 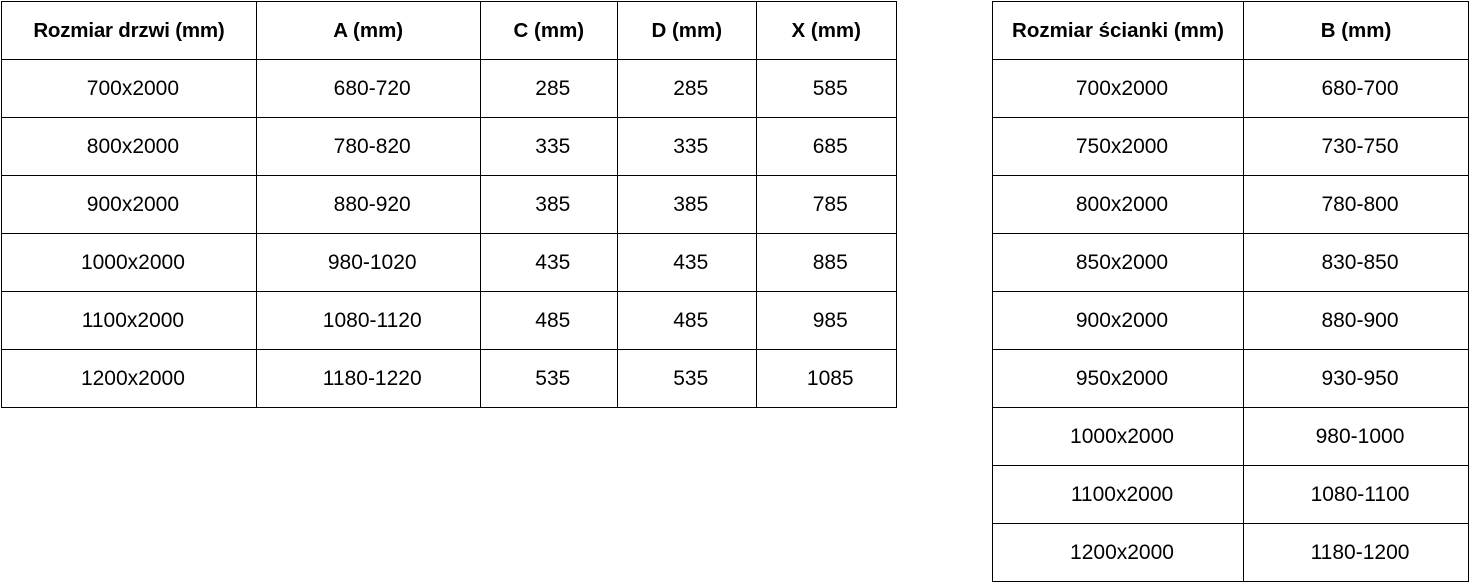 I want to click on cell-a: 1080-1120, so click(x=368, y=320).